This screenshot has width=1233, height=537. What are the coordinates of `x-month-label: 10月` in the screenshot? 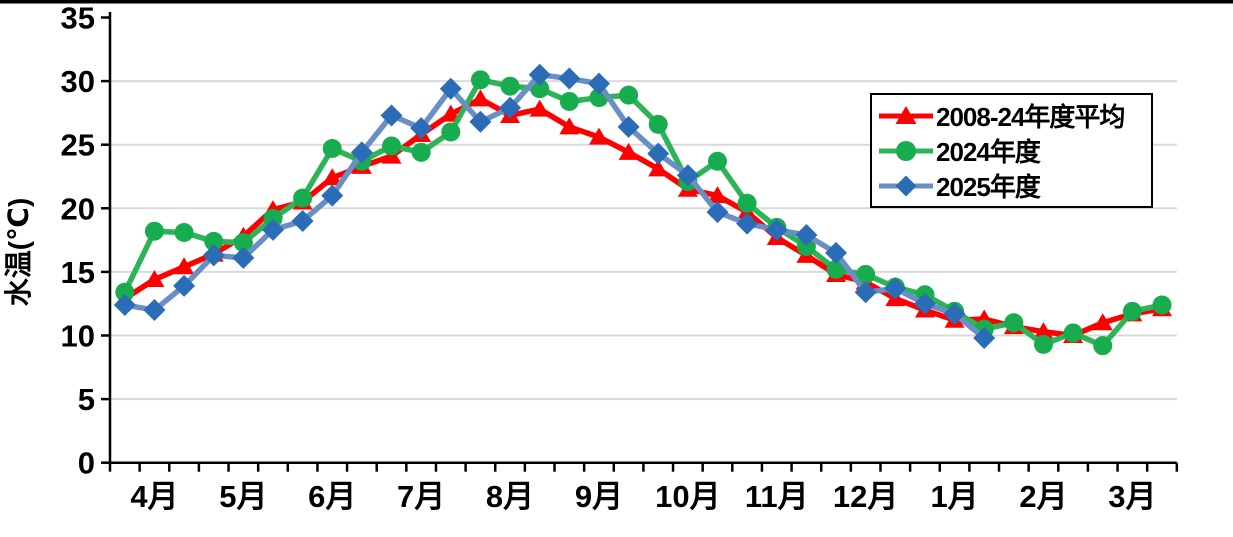 It's located at (687, 496).